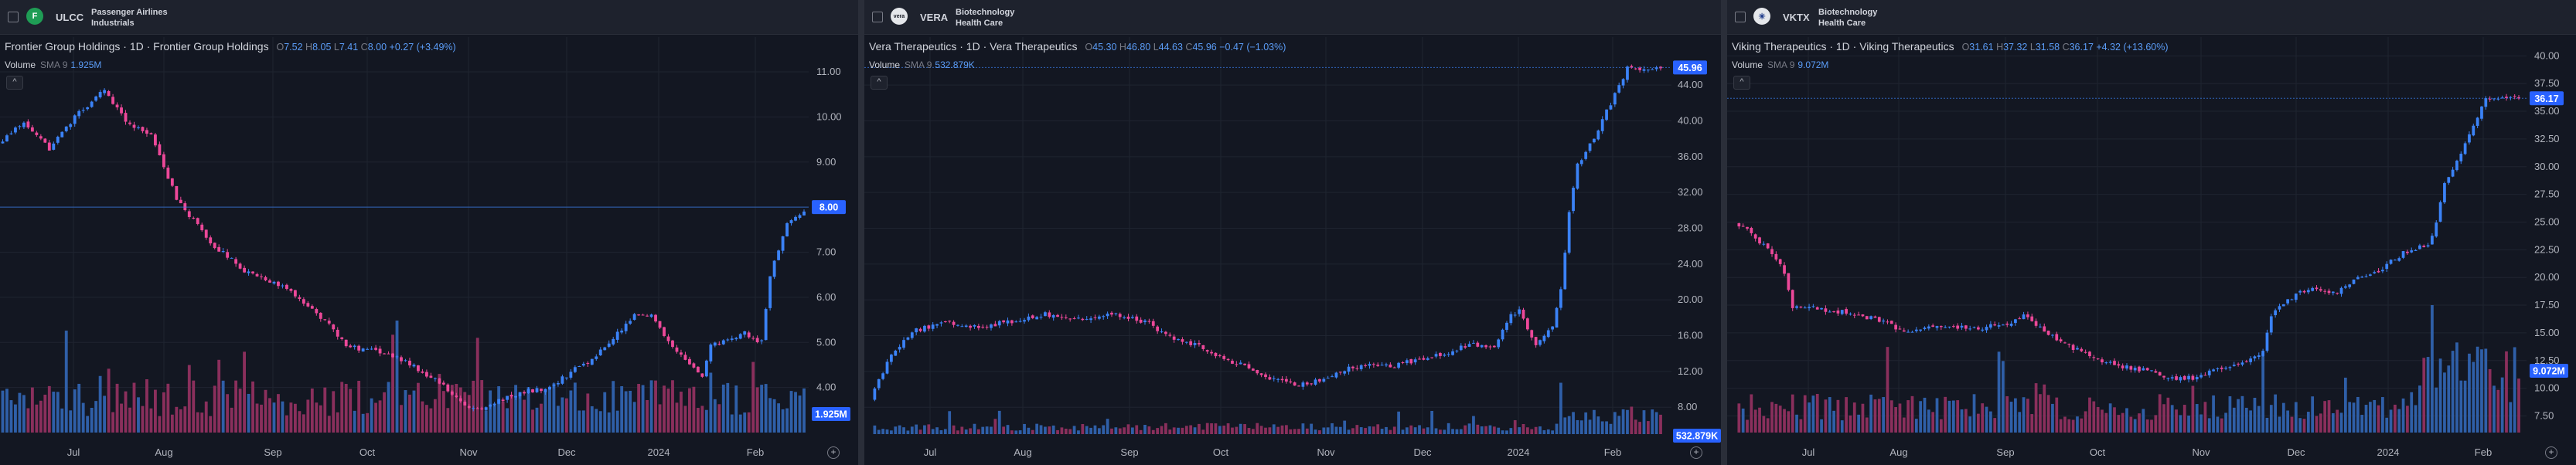 This screenshot has width=2576, height=465. Describe the element at coordinates (1221, 452) in the screenshot. I see `x-tick-label: Oct` at that location.